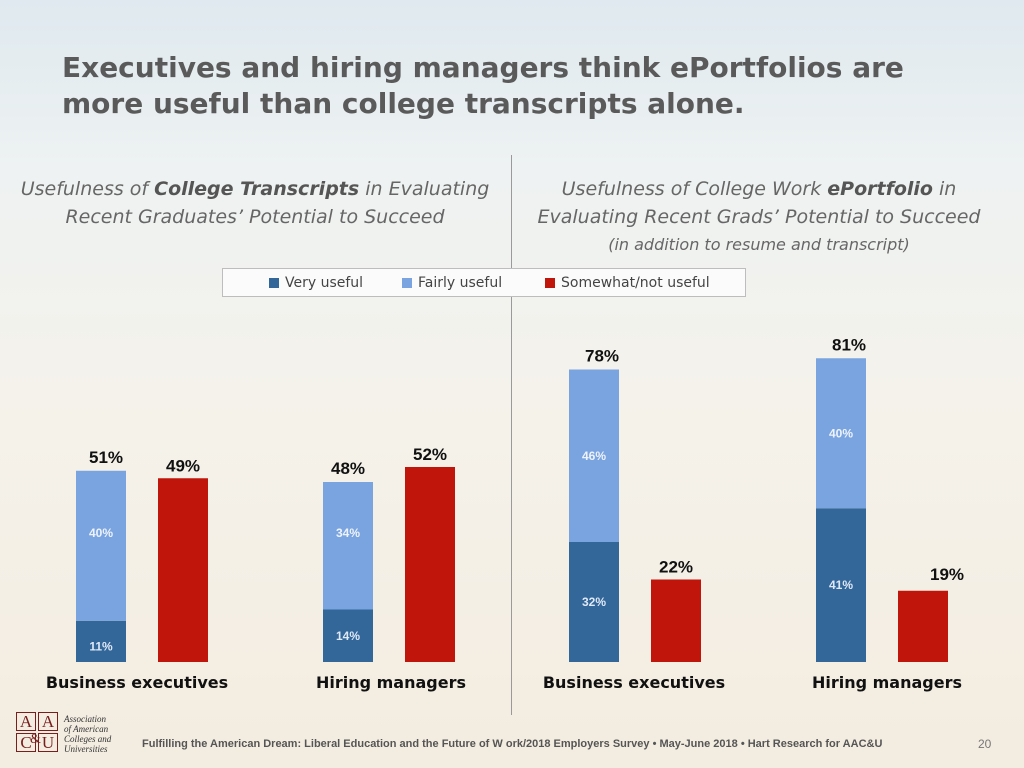 The width and height of the screenshot is (1024, 768). Describe the element at coordinates (48, 742) in the screenshot. I see `logo-letter-u: U` at that location.